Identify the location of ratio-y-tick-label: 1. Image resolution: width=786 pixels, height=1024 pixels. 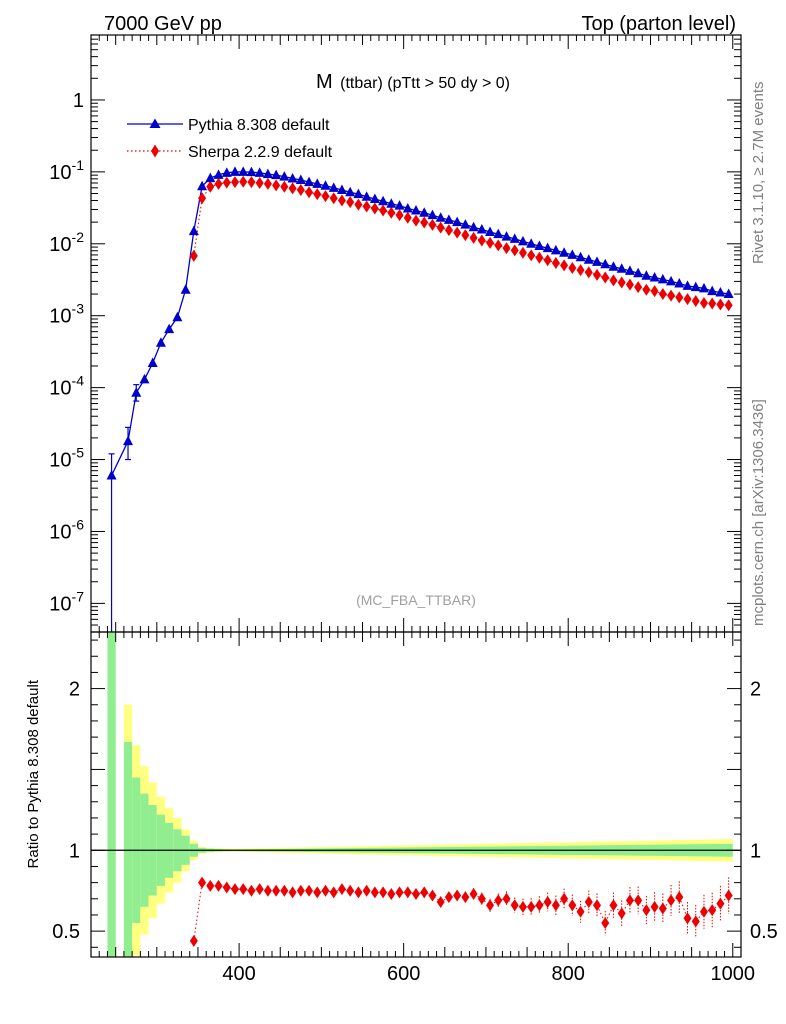
(74, 851).